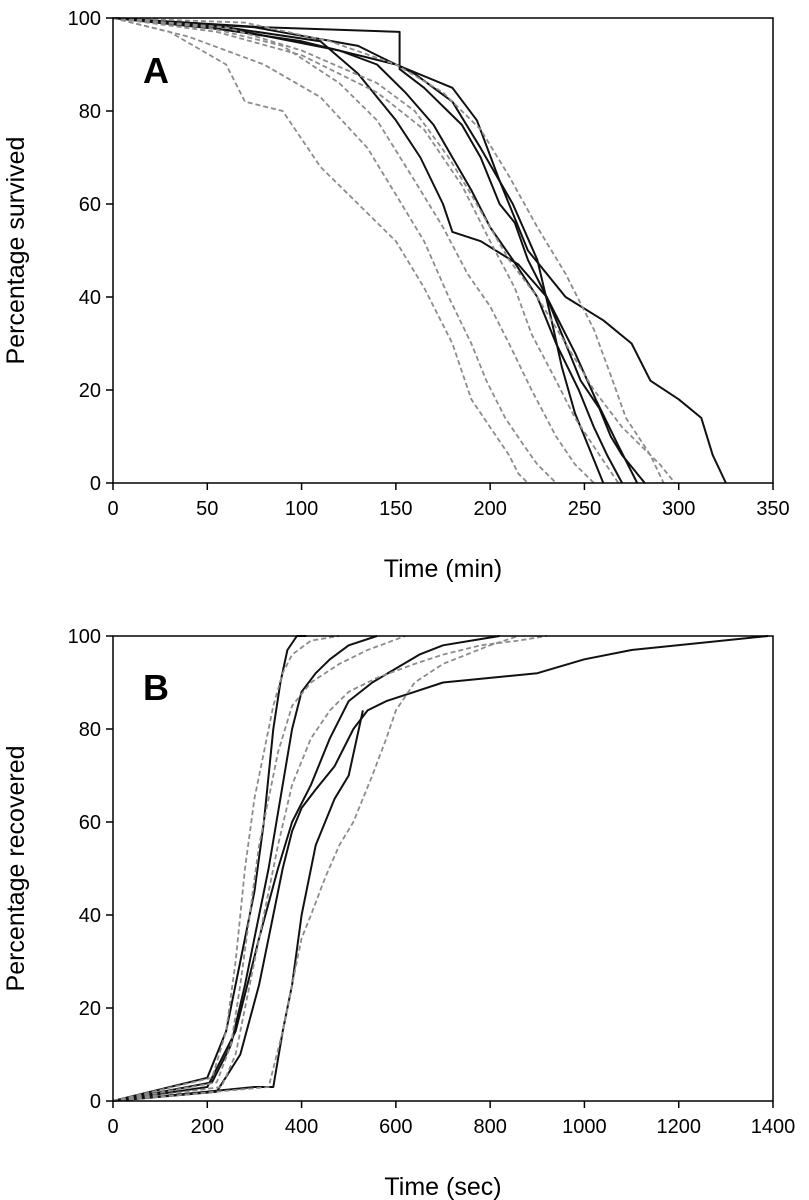 This screenshot has height=1200, width=809. What do you see at coordinates (442, 1186) in the screenshot?
I see `x-axis-label: Time (sec)` at bounding box center [442, 1186].